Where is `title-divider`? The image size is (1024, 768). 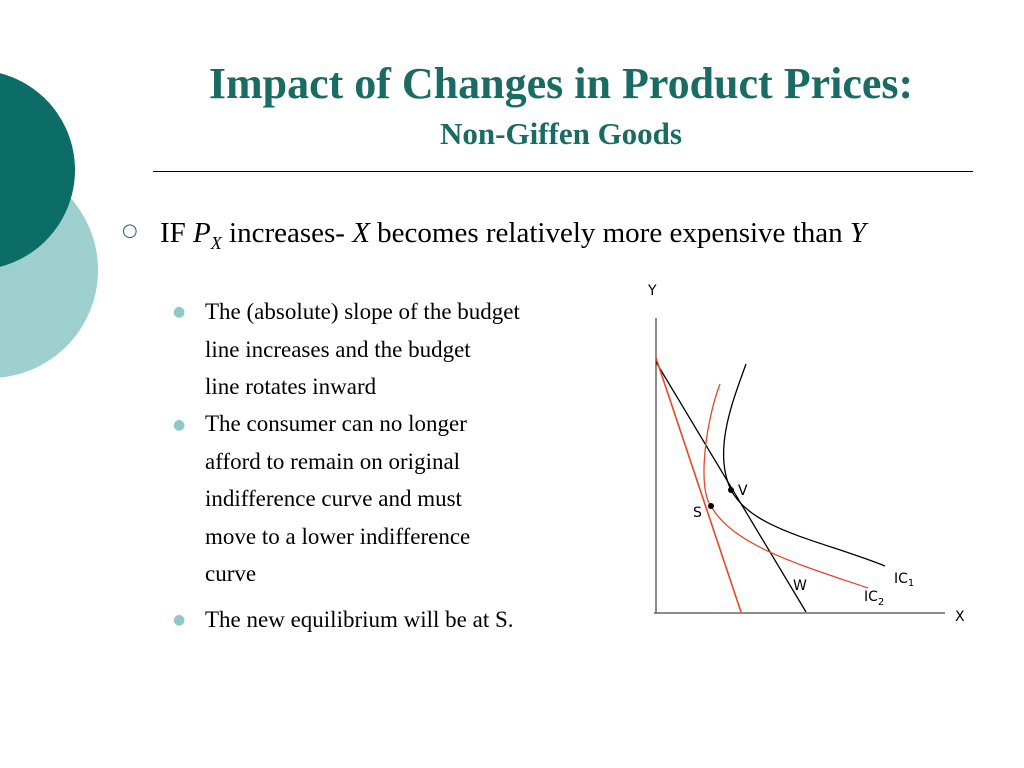
title-divider is located at coordinates (563, 171).